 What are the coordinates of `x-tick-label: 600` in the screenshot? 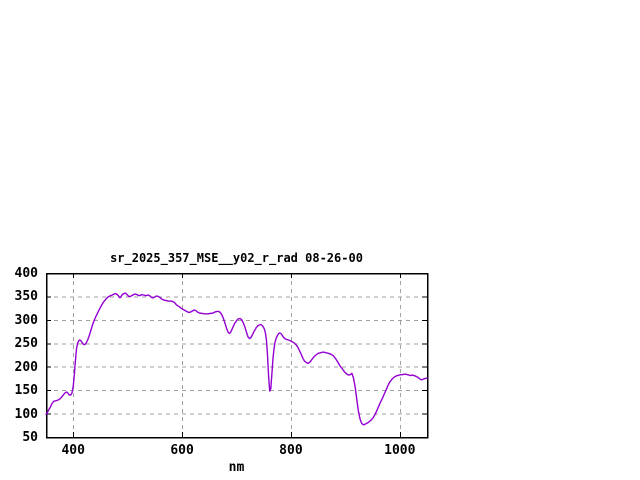 It's located at (182, 450).